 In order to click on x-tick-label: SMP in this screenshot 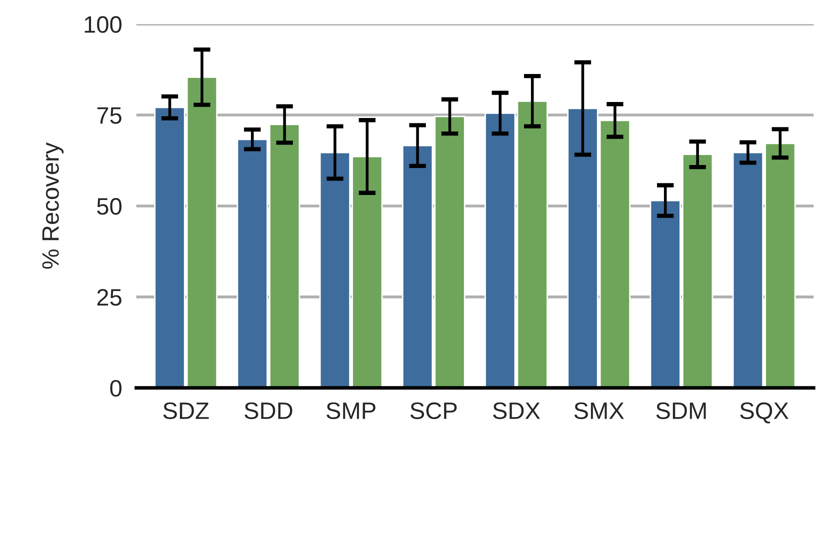, I will do `click(351, 411)`.